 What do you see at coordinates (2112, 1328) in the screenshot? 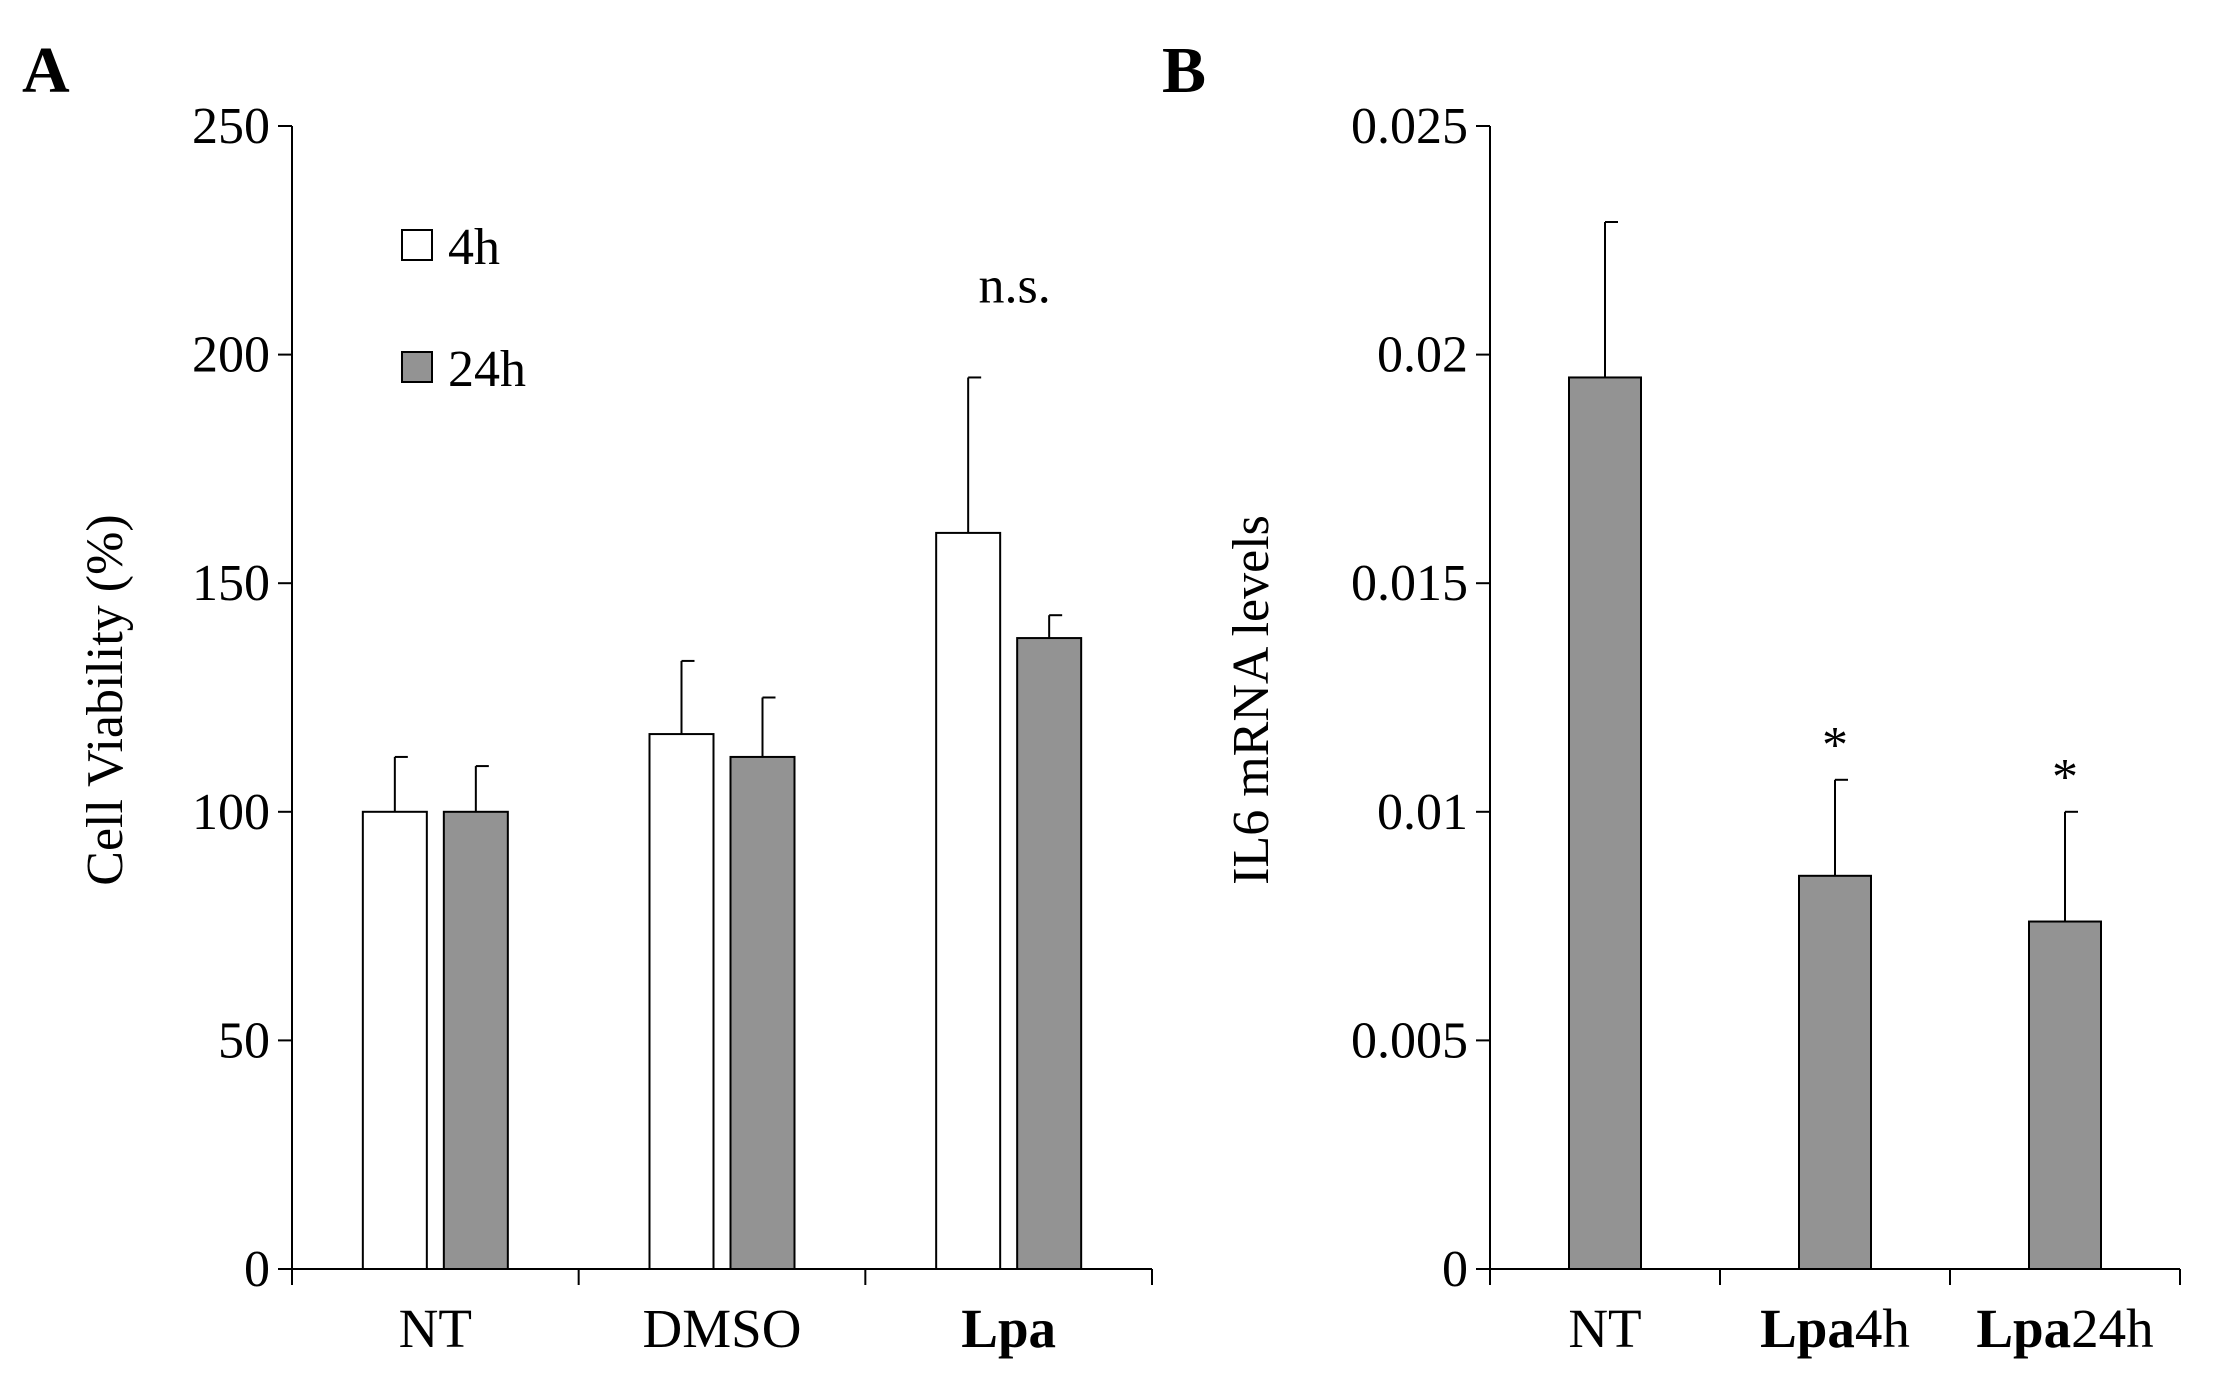
I see `category-label-plain-part: 24h` at bounding box center [2112, 1328].